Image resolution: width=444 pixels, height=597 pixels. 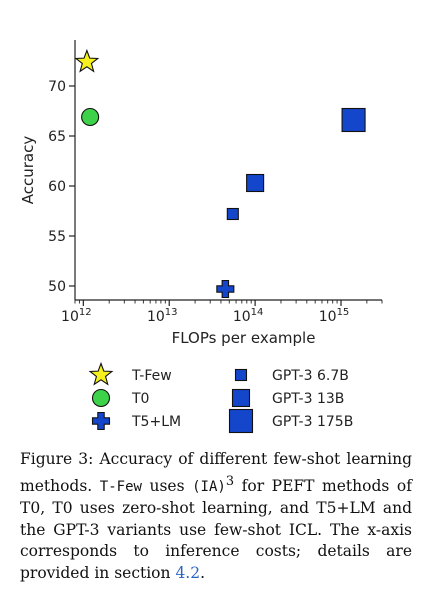 What do you see at coordinates (120, 486) in the screenshot?
I see `caption-method-name: T-Few` at bounding box center [120, 486].